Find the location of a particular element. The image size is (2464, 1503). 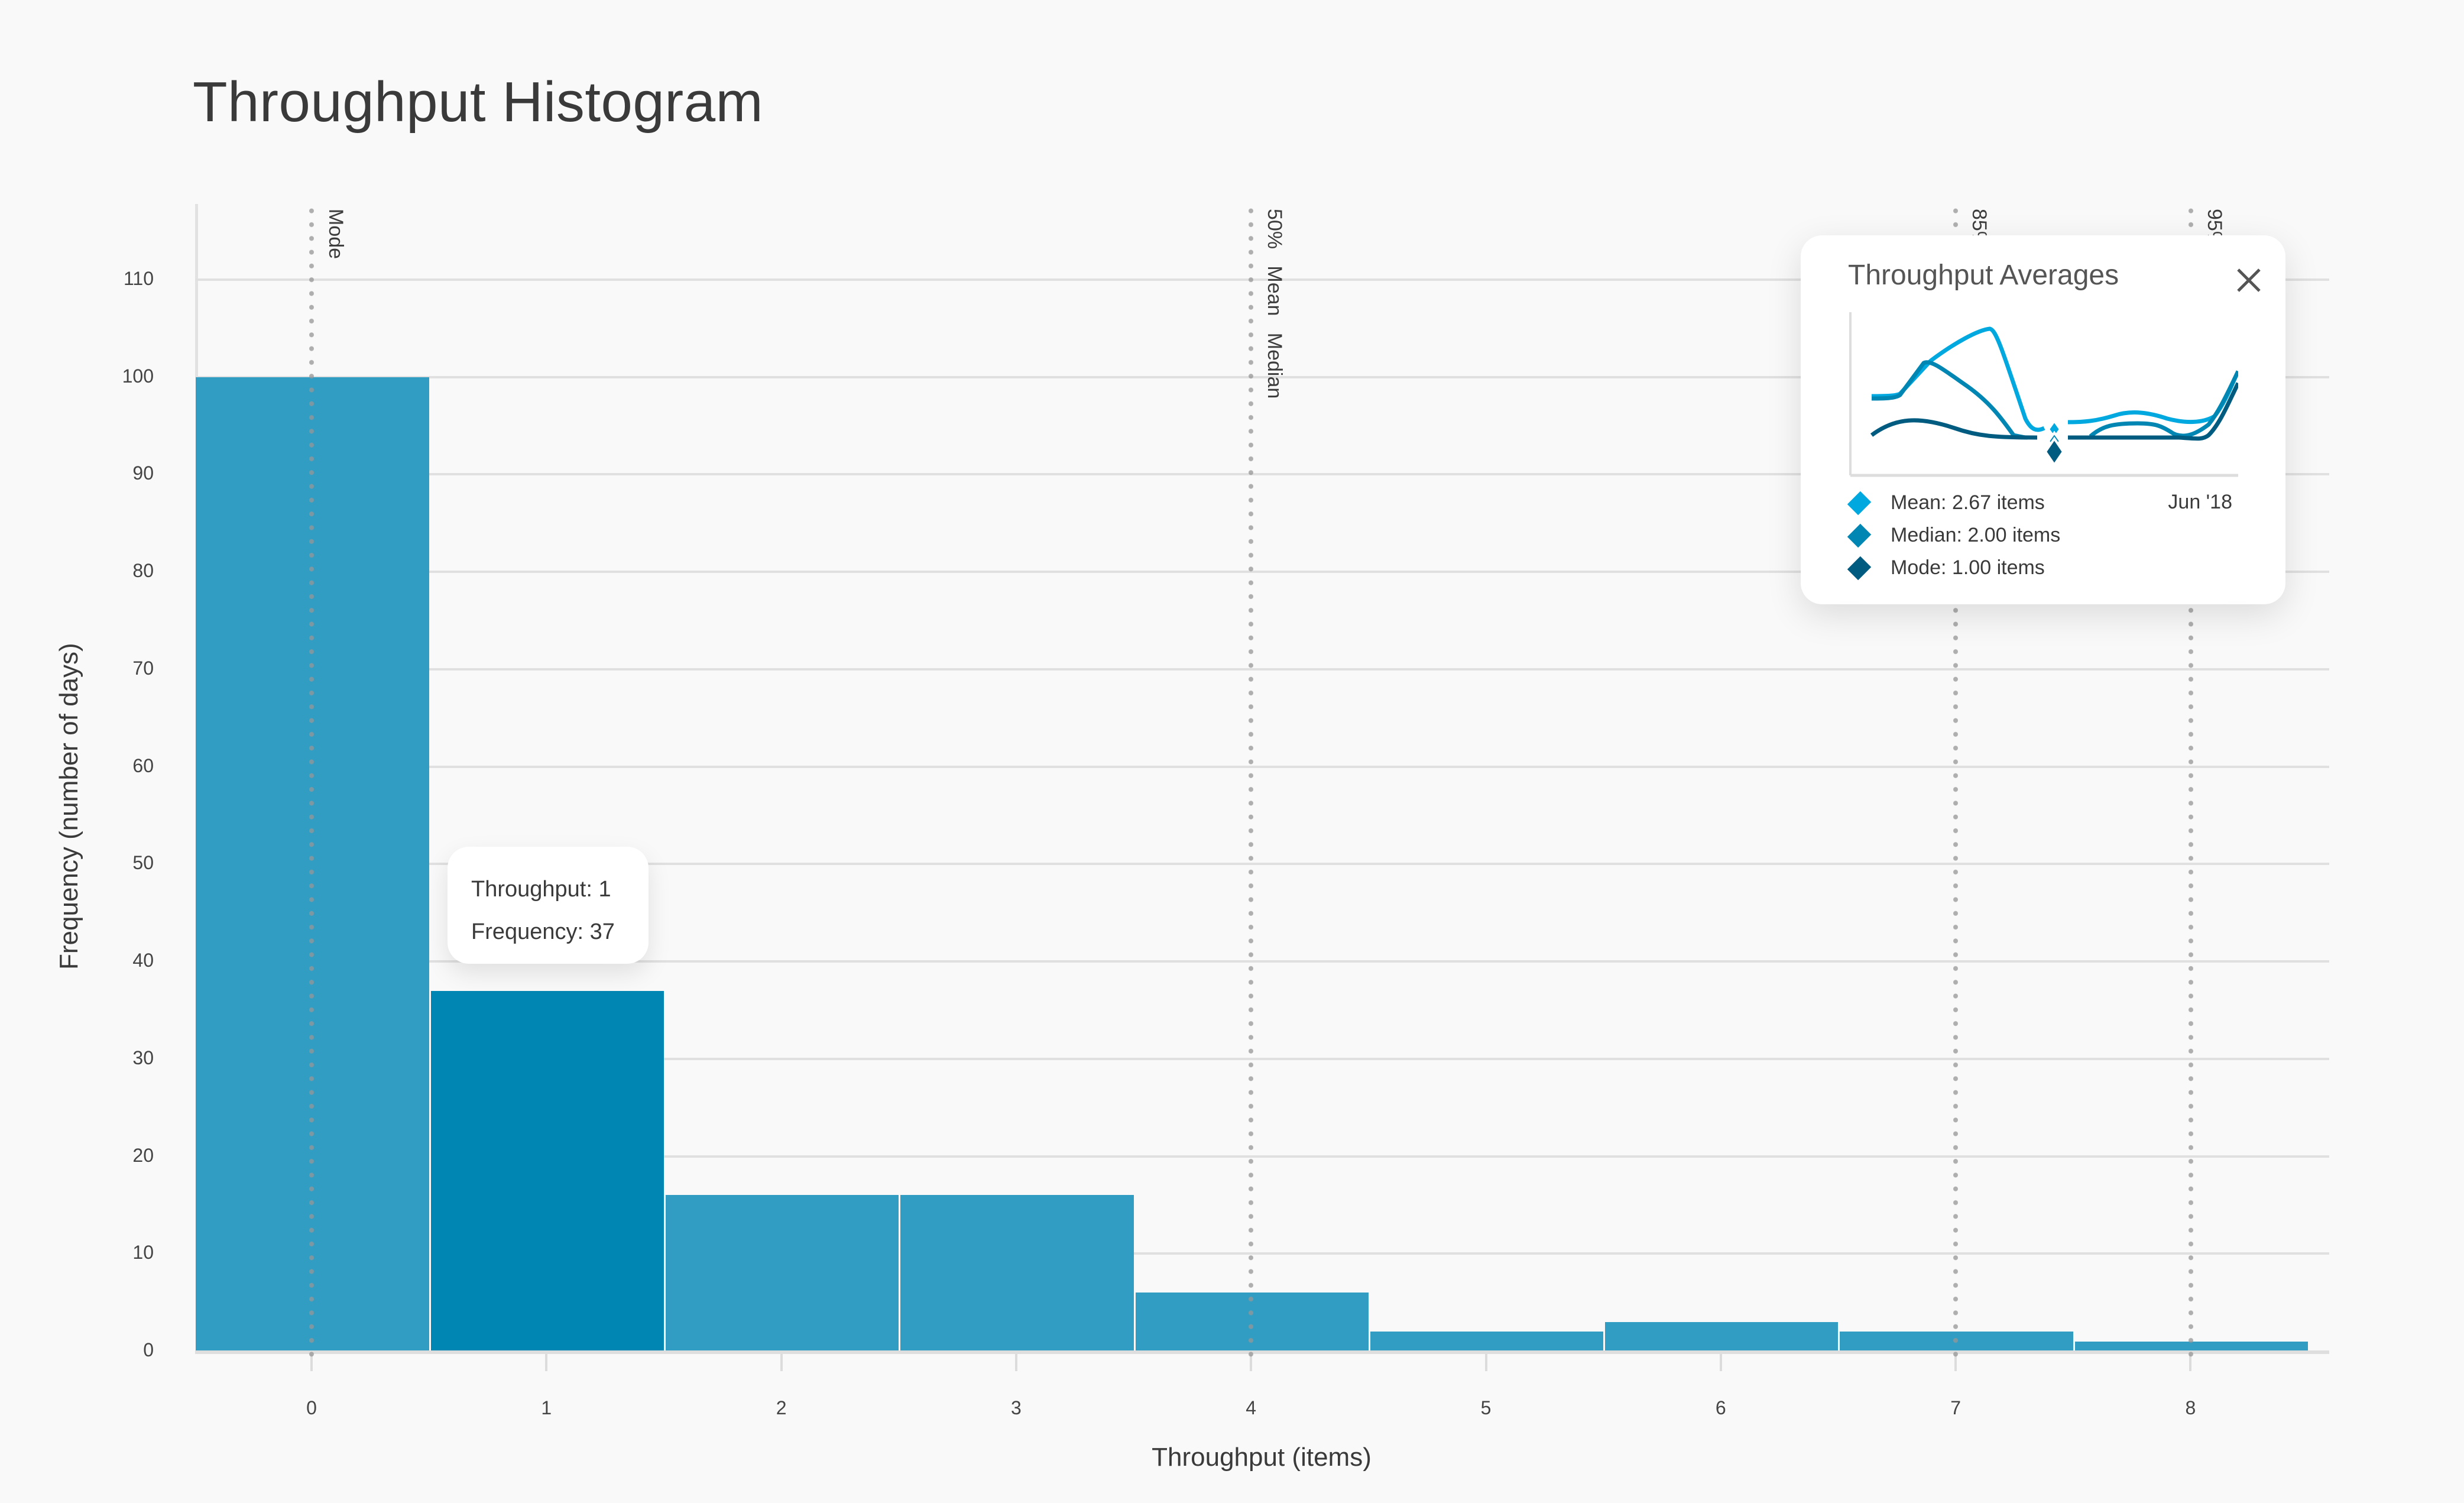

averages-sparkline is located at coordinates (2043, 394).